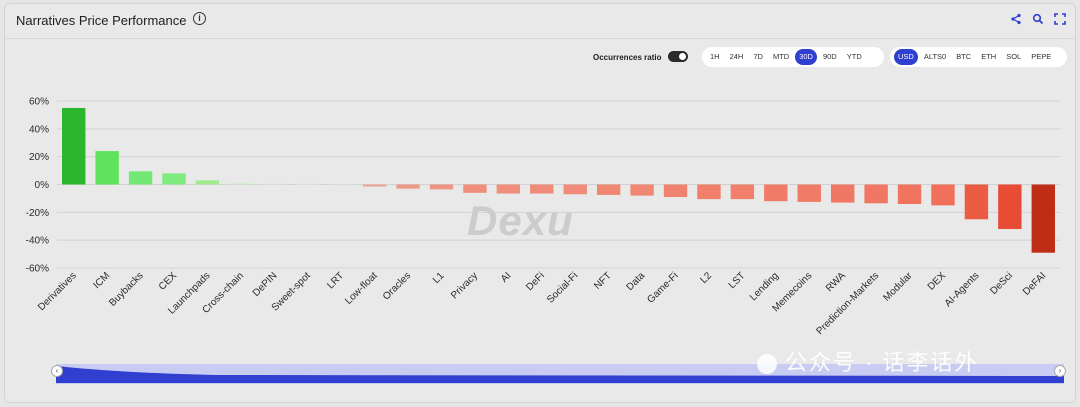 This screenshot has width=1080, height=407. Describe the element at coordinates (560, 374) in the screenshot. I see `range-slider` at that location.